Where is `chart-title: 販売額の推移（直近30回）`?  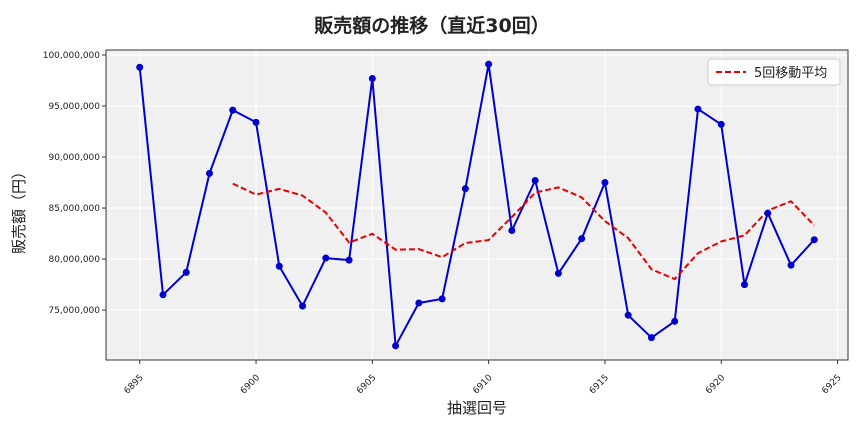
chart-title: 販売額の推移（直近30回） is located at coordinates (431, 25).